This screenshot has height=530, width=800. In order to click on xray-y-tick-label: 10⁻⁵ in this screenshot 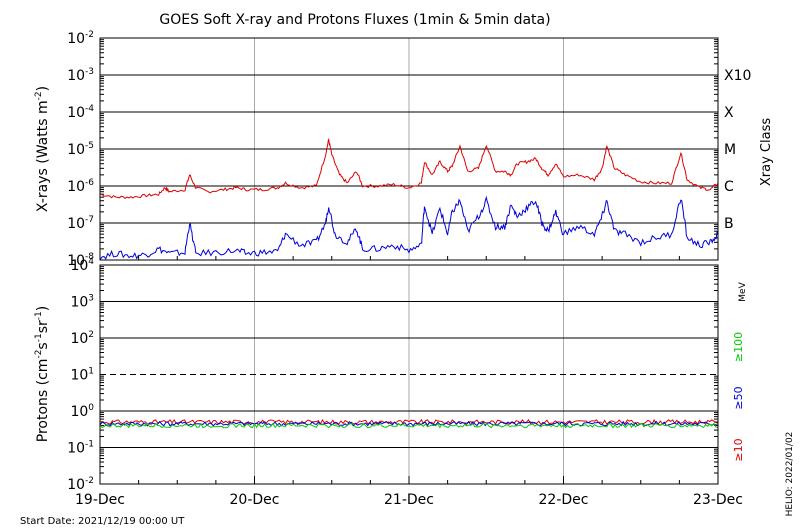, I will do `click(80, 149)`.